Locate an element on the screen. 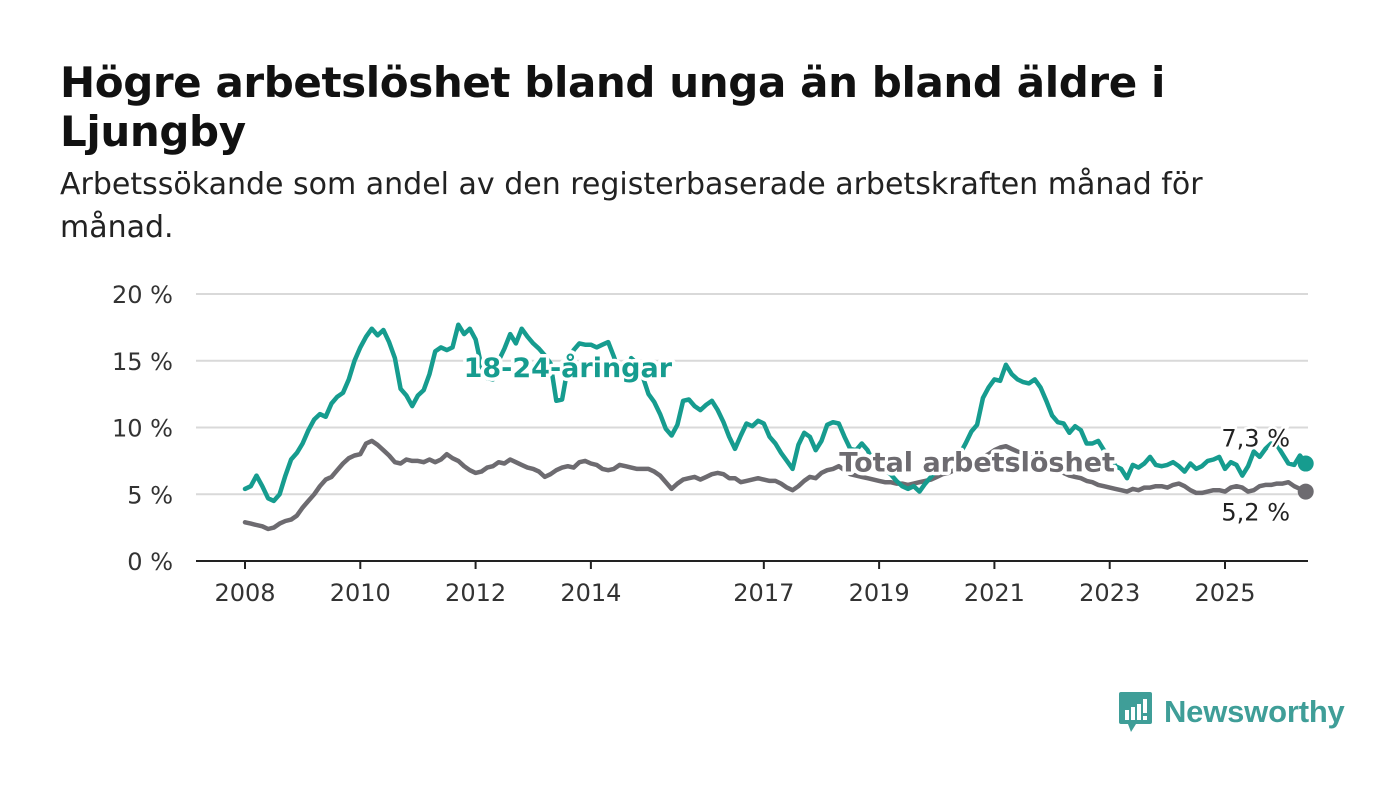 This screenshot has height=794, width=1400. y-tick-label: 10 % is located at coordinates (142, 429).